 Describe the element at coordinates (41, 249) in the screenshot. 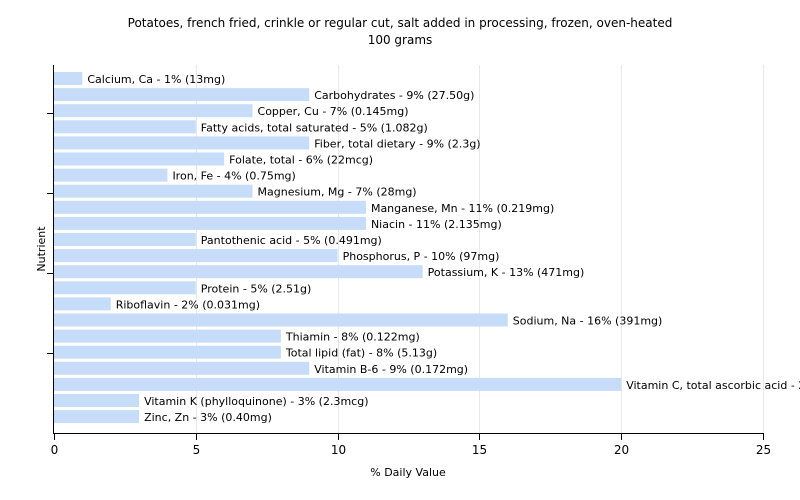

I see `y-axis-label: Nutrient` at that location.